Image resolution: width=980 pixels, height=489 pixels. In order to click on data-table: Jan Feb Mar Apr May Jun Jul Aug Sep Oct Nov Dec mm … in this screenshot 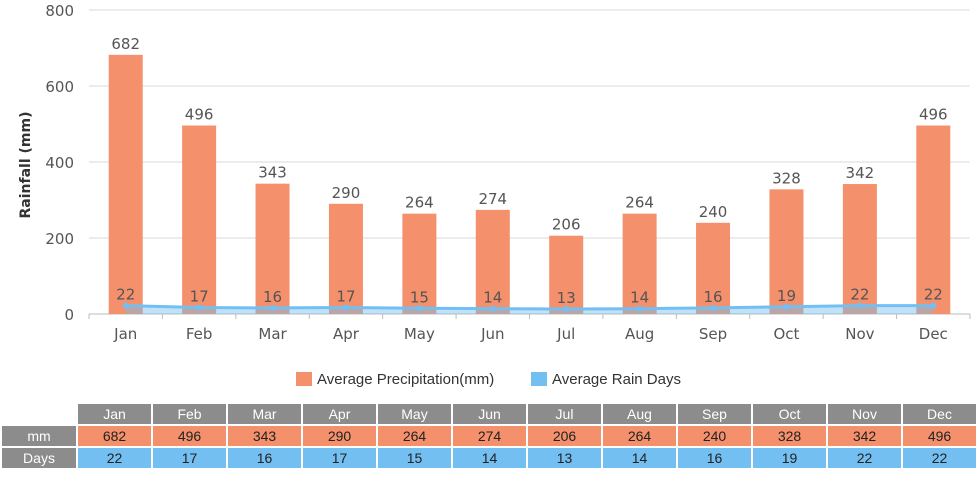, I will do `click(489, 436)`.